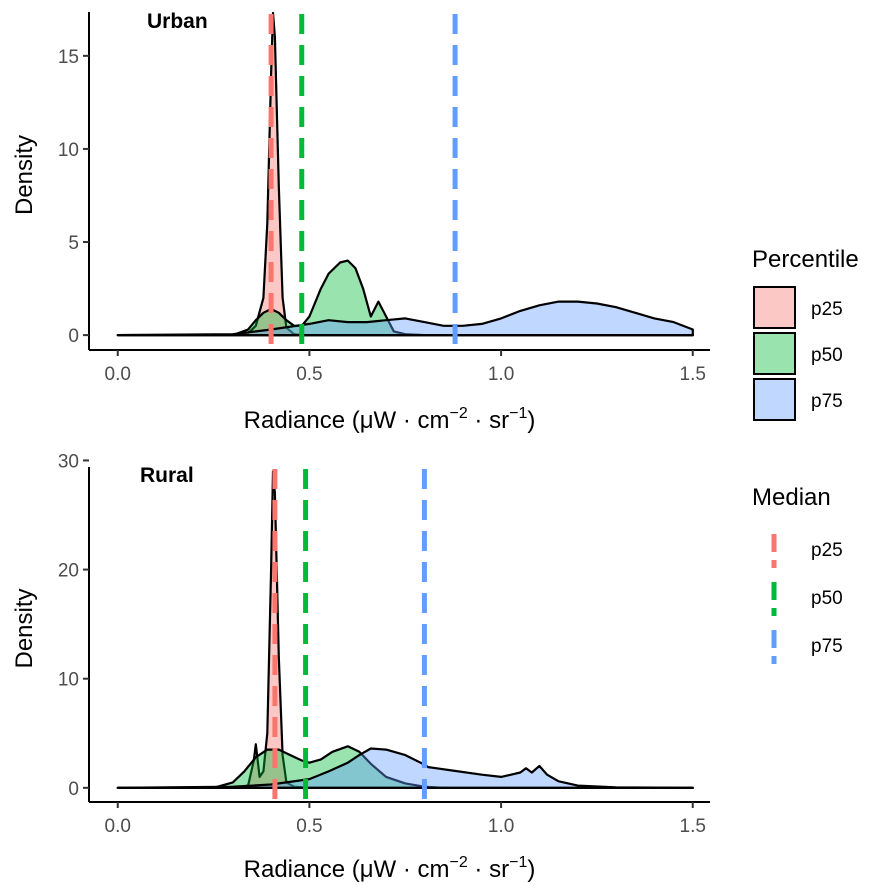 This screenshot has height=895, width=884. Describe the element at coordinates (827, 550) in the screenshot. I see `legend-median-label-p25: p25` at that location.